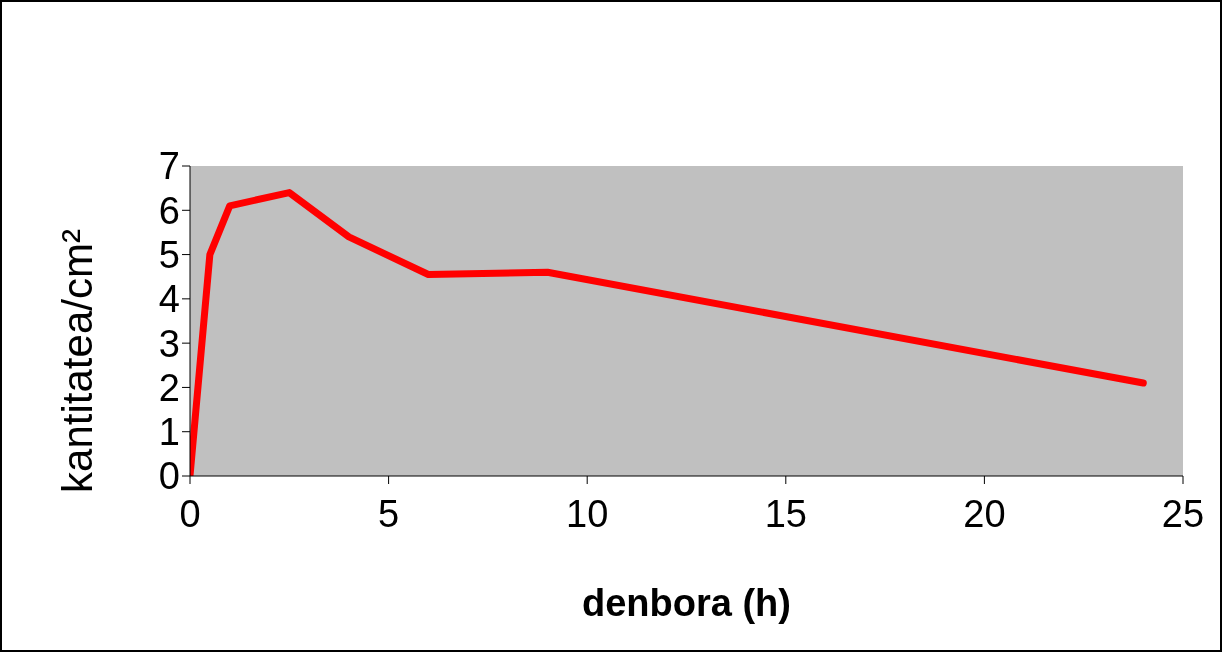  What do you see at coordinates (169, 166) in the screenshot?
I see `y-tick-label: 7` at bounding box center [169, 166].